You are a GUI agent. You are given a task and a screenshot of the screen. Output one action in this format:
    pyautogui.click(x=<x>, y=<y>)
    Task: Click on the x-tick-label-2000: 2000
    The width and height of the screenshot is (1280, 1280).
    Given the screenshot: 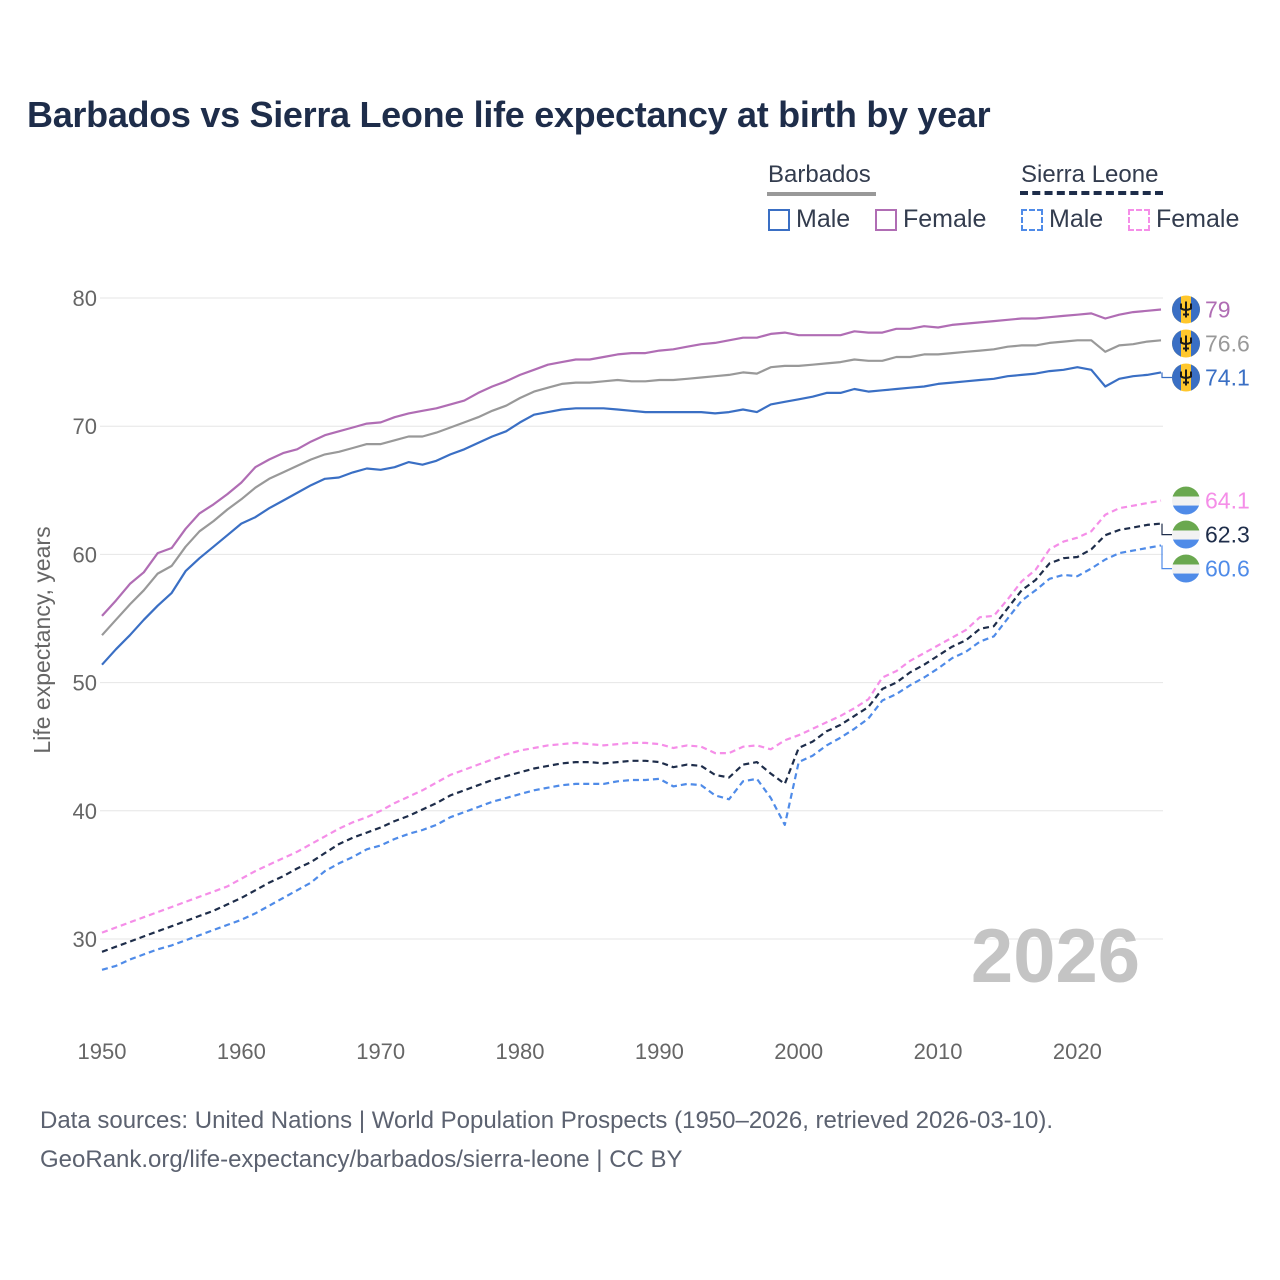 What is the action you would take?
    pyautogui.click(x=798, y=1051)
    